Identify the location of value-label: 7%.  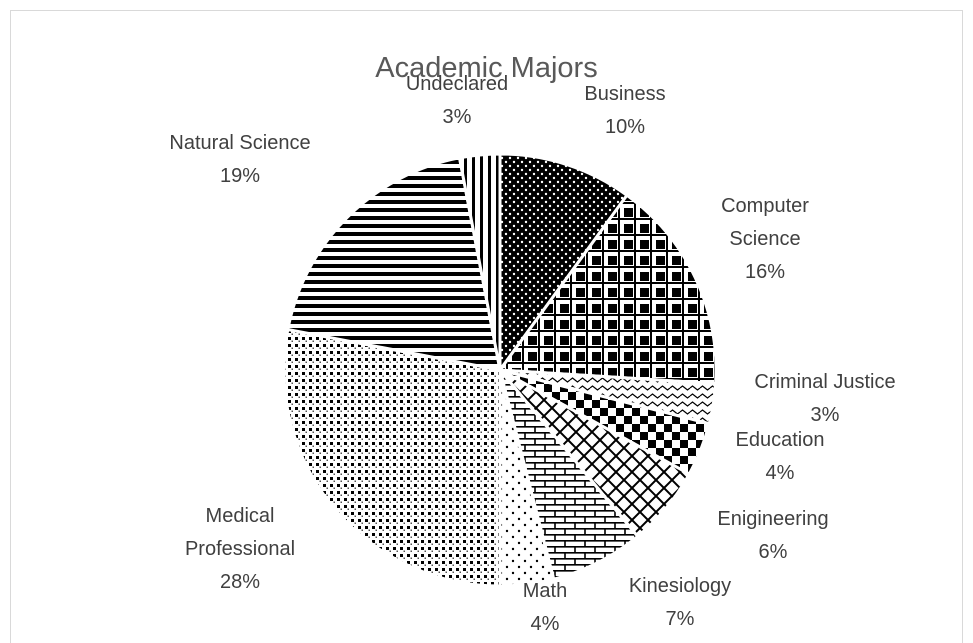
(680, 619).